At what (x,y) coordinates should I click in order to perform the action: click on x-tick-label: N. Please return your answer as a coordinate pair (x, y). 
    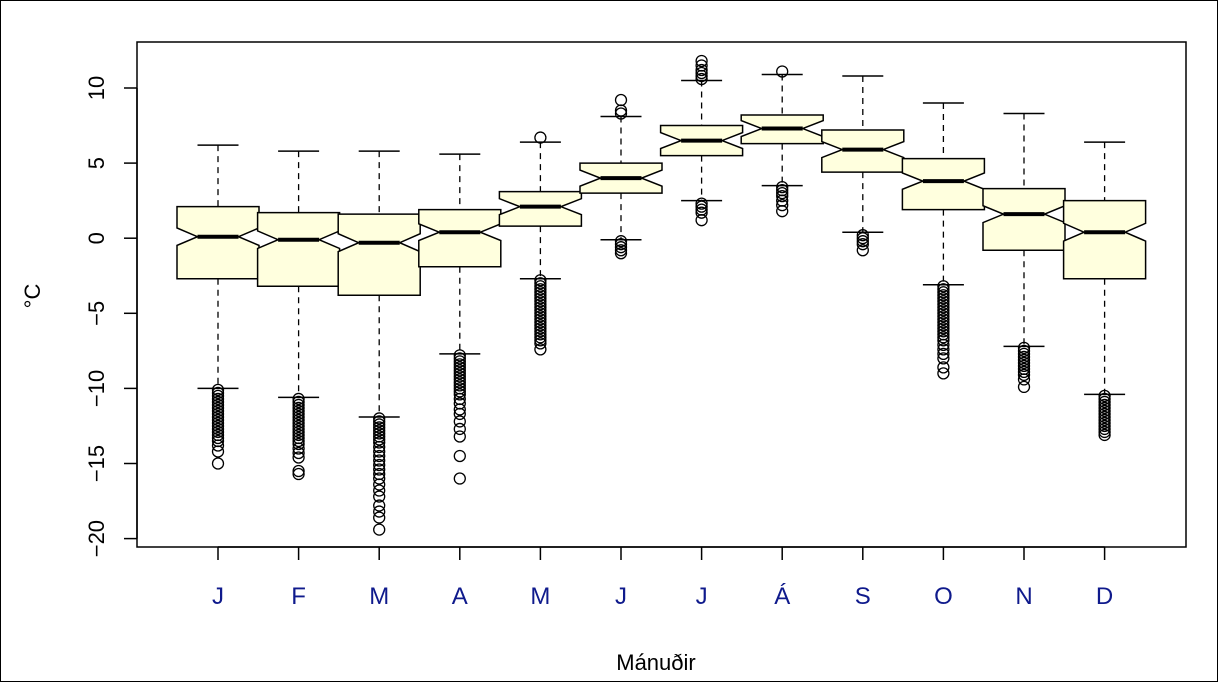
    Looking at the image, I should click on (1023, 596).